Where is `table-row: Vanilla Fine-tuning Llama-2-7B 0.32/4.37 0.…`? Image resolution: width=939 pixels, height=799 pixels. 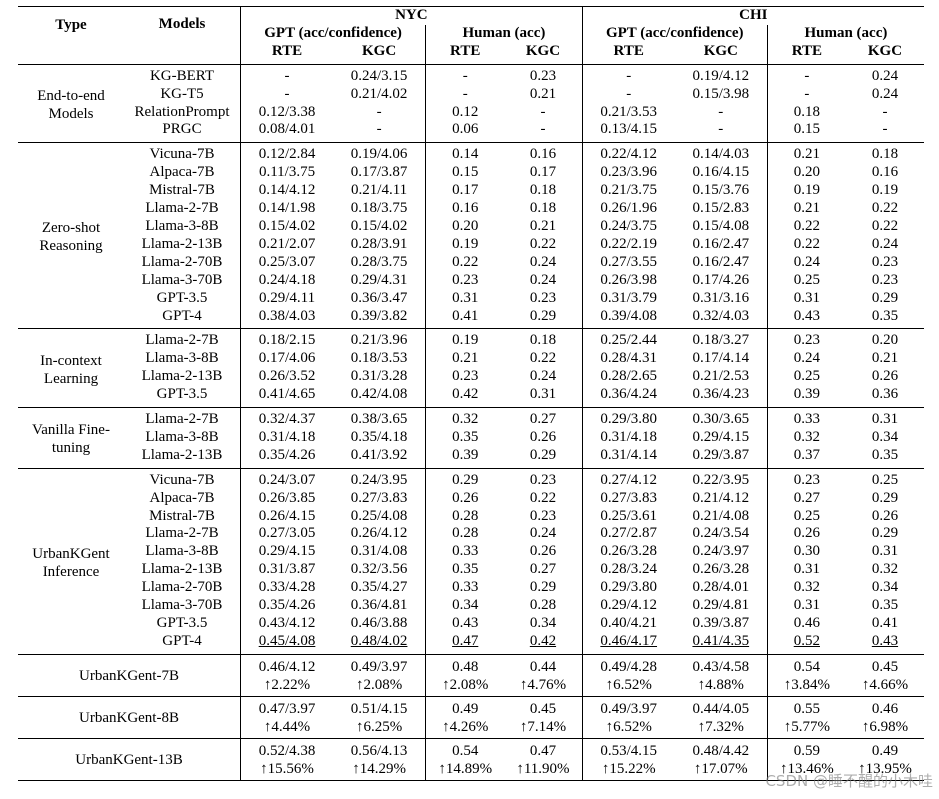
table-row: Vanilla Fine-tuning Llama-2-7B 0.32/4.37 0.… is located at coordinates (471, 438).